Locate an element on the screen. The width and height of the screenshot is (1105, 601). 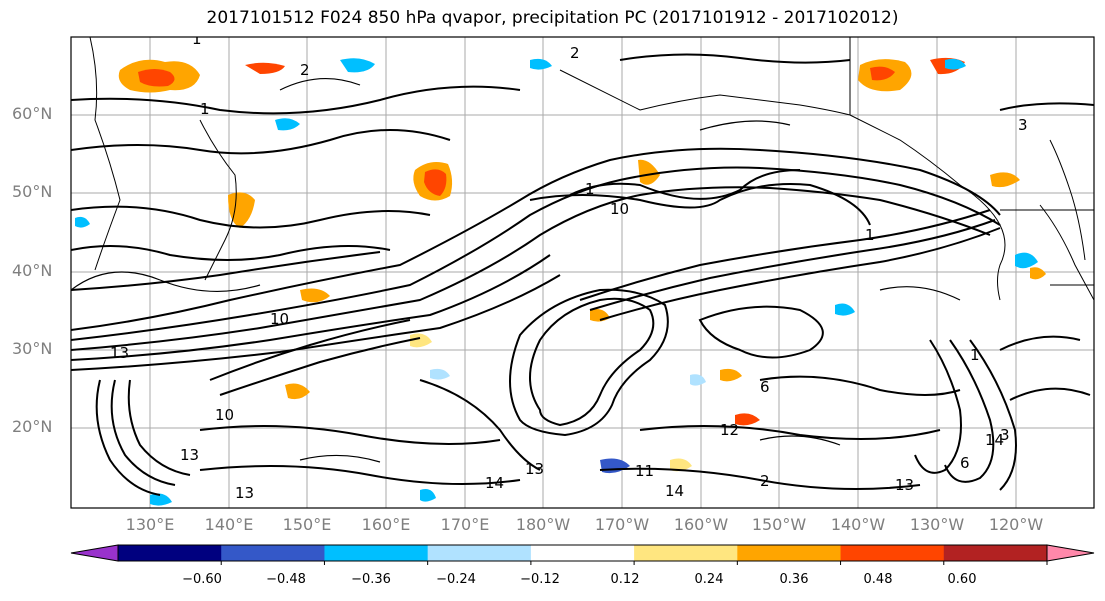
lat-label: 30°N is located at coordinates (32, 348).